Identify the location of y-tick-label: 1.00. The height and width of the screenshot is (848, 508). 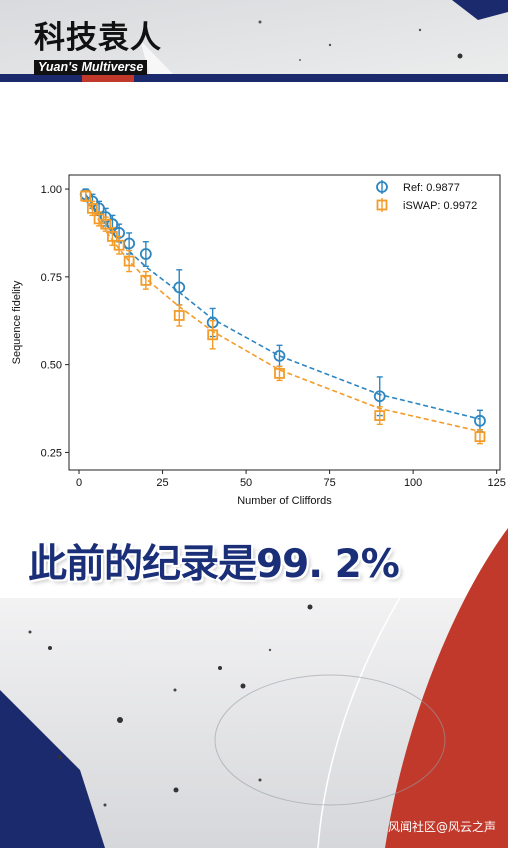
(51, 190).